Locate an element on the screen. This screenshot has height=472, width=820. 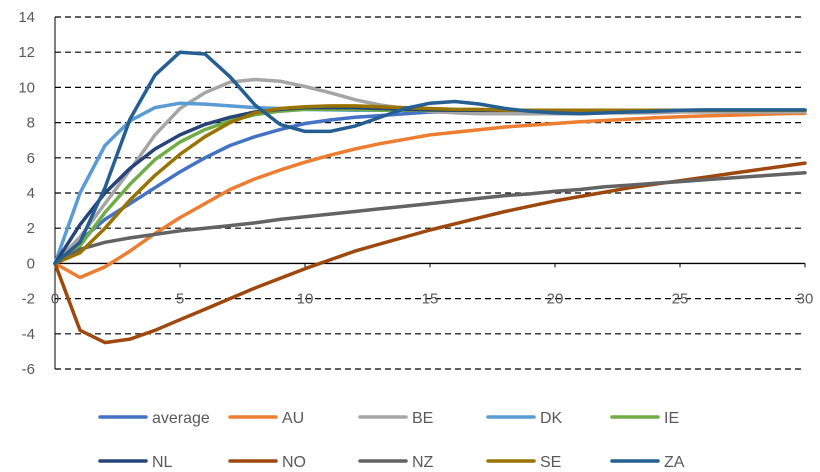
x-tick-label-20: 20 is located at coordinates (555, 298).